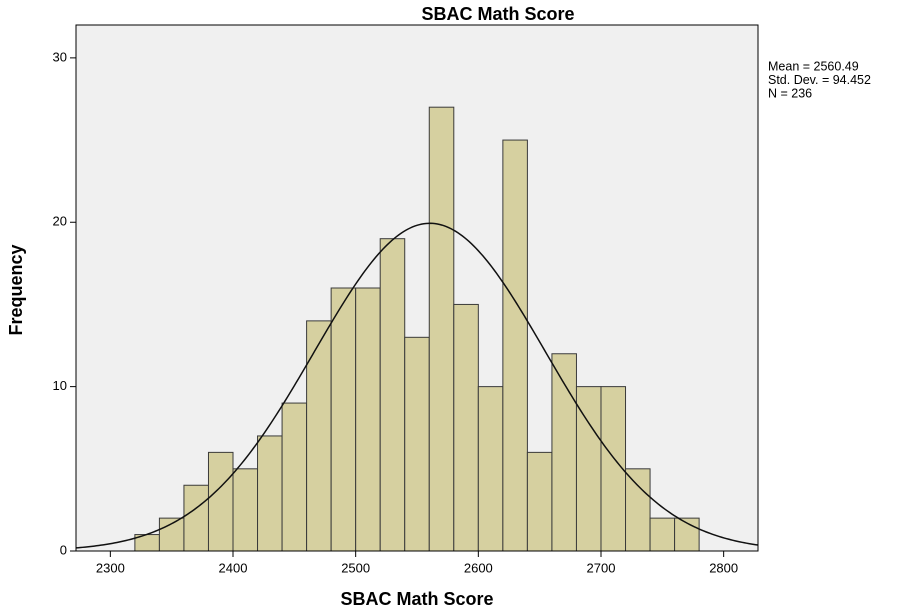  I want to click on x-axis-label: SBAC Math Score, so click(416, 599).